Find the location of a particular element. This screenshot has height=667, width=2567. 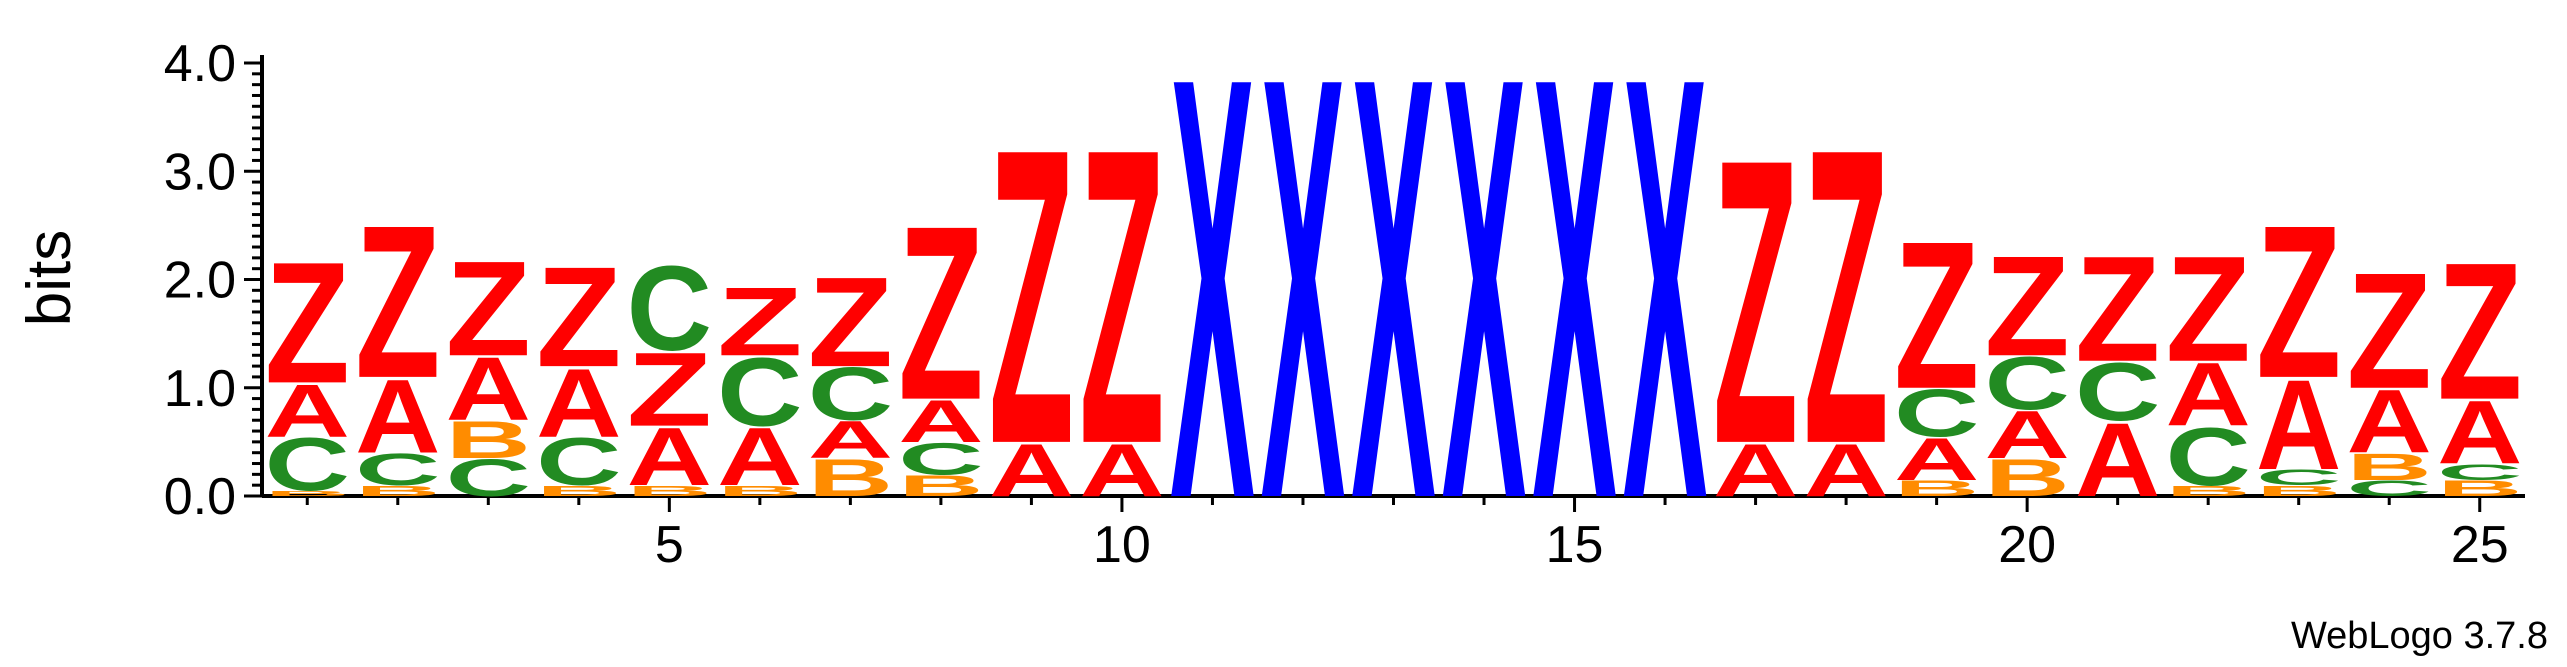

position-14-stack: X is located at coordinates (1484, 312).